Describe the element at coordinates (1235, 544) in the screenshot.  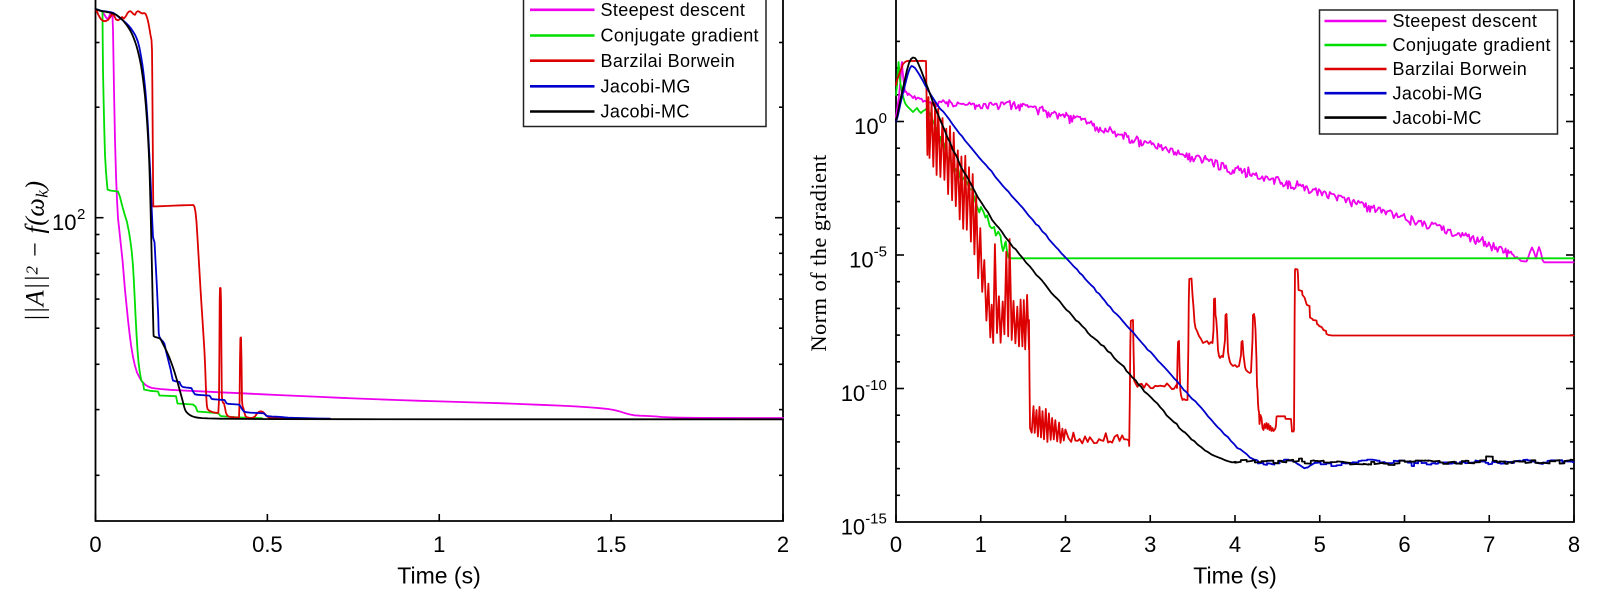
I see `svg-text: 4` at that location.